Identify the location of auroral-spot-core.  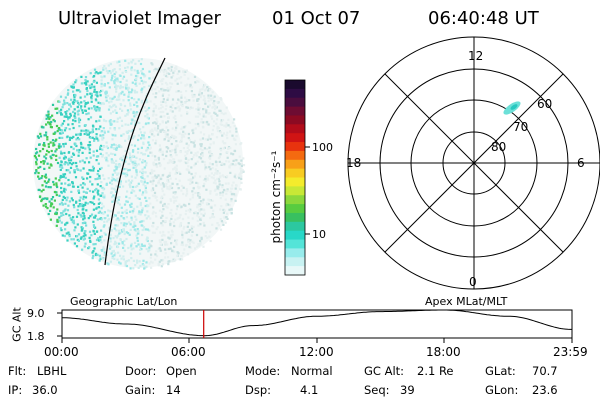
(514, 107).